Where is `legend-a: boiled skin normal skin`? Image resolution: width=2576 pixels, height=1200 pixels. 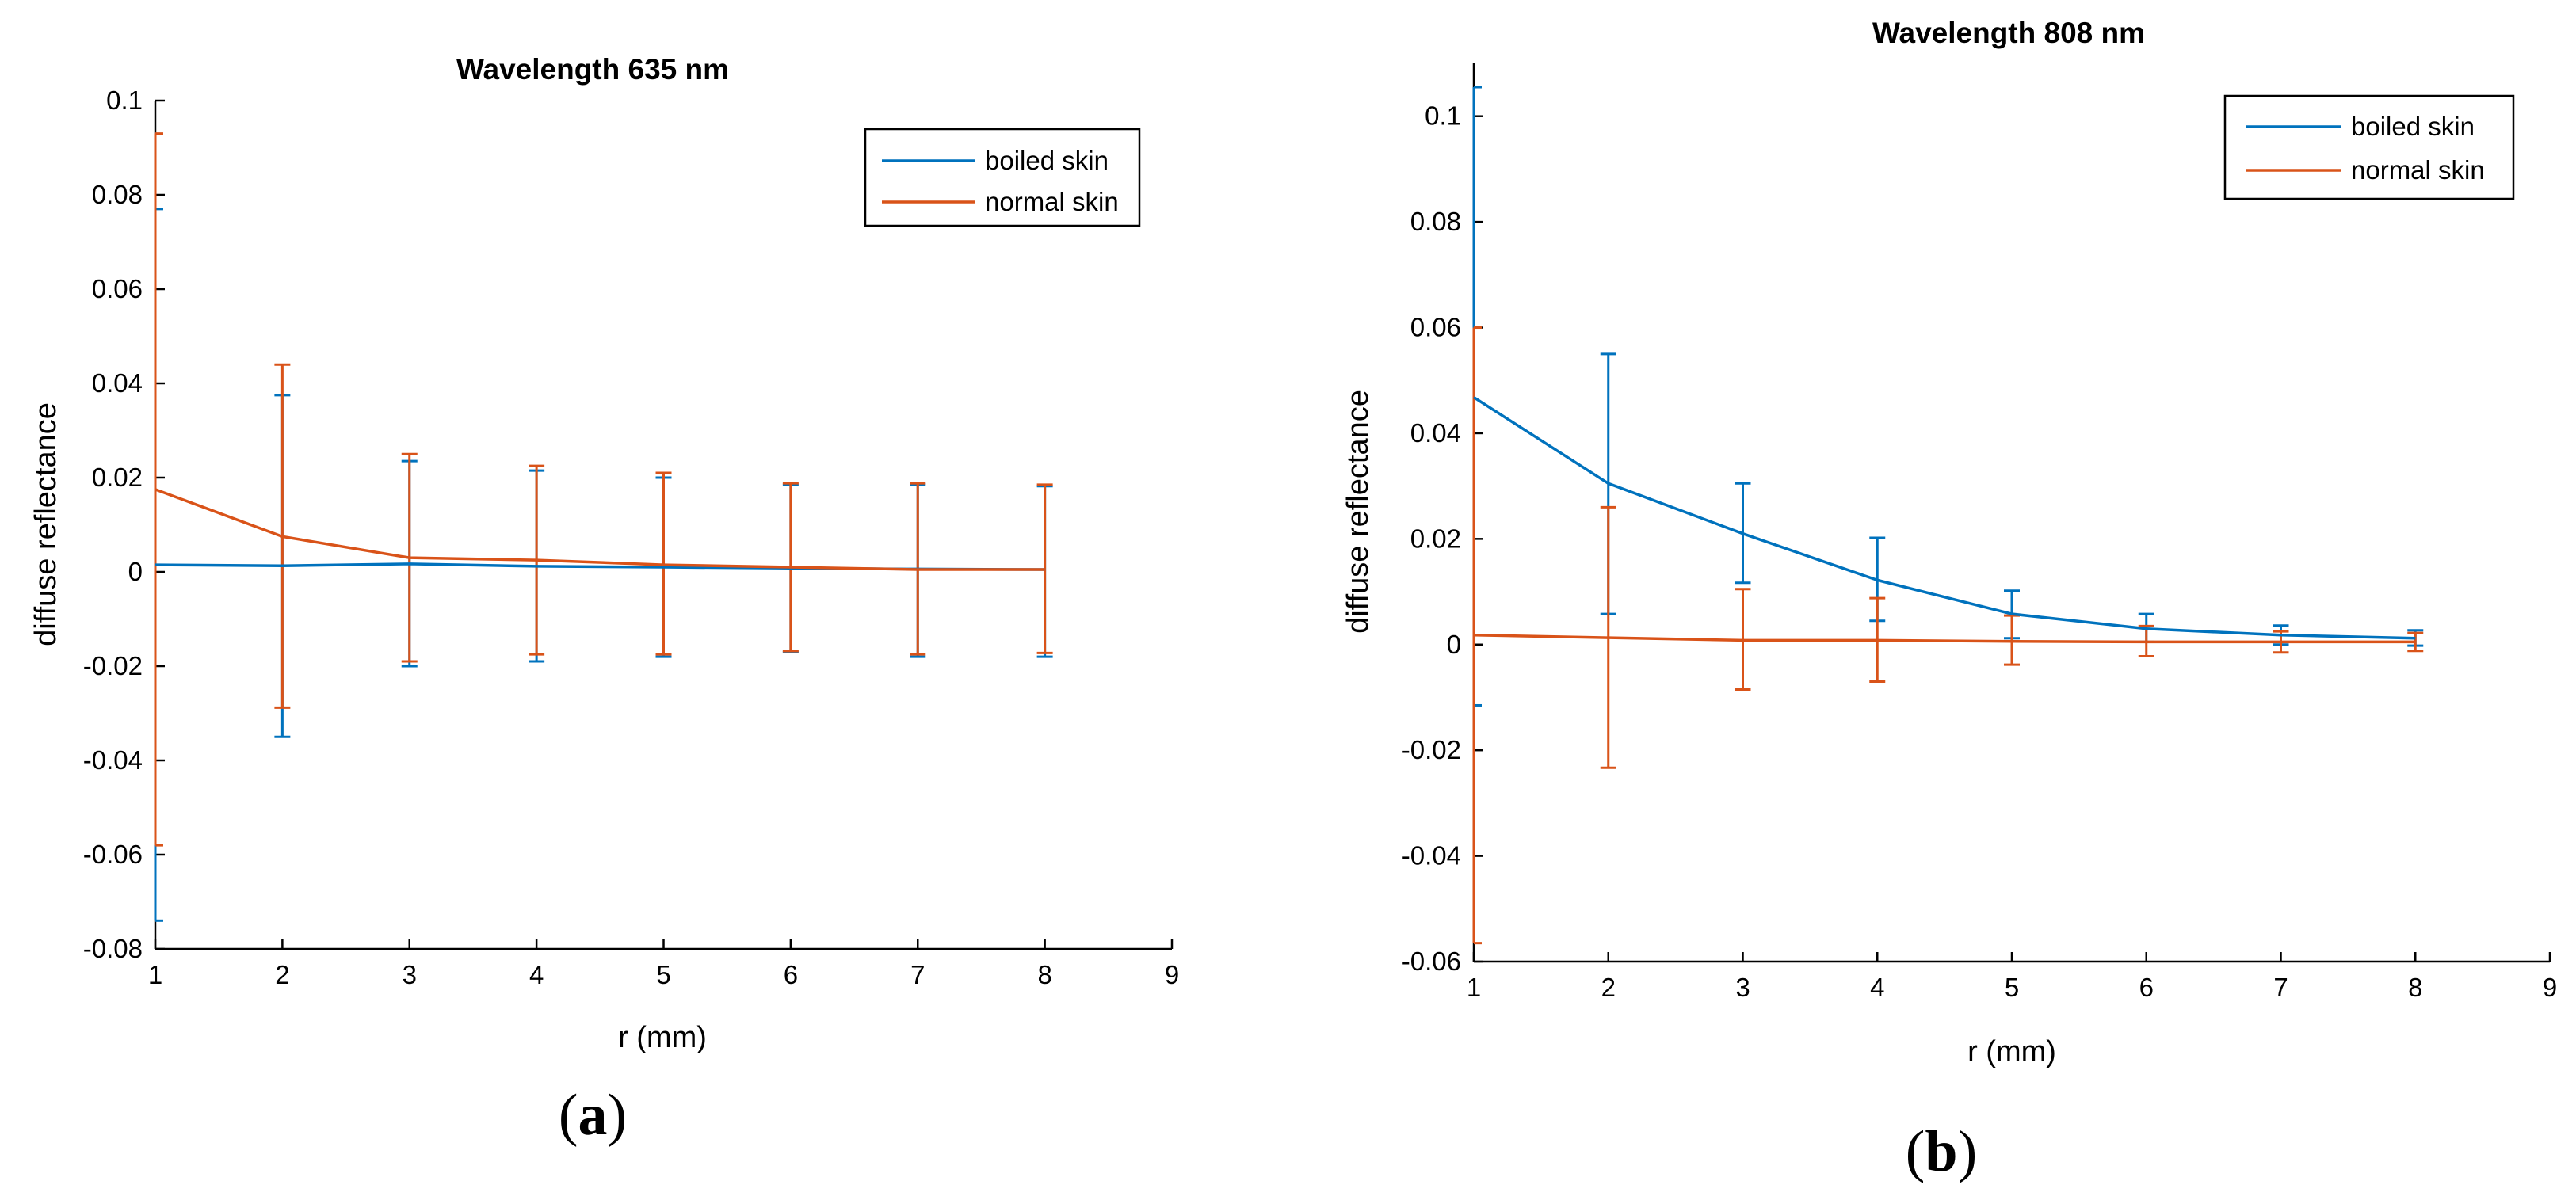 legend-a: boiled skin normal skin is located at coordinates (1003, 177).